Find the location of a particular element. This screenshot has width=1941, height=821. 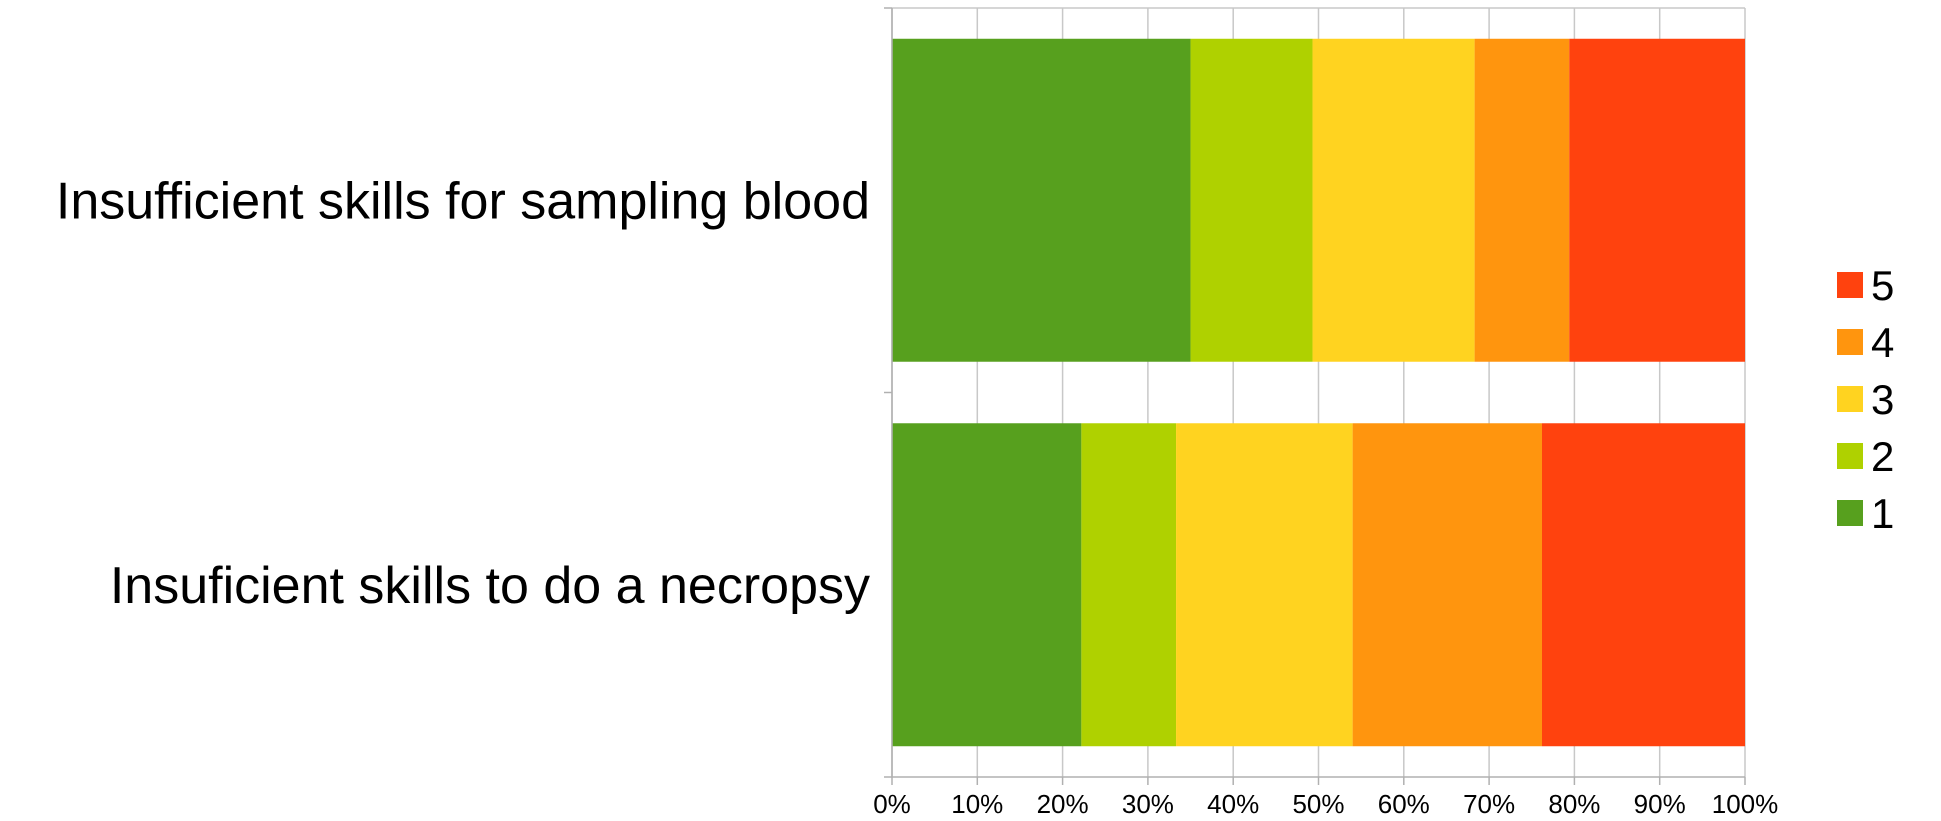

category-label: Insuficient skills to do a necropsy is located at coordinates (490, 586).